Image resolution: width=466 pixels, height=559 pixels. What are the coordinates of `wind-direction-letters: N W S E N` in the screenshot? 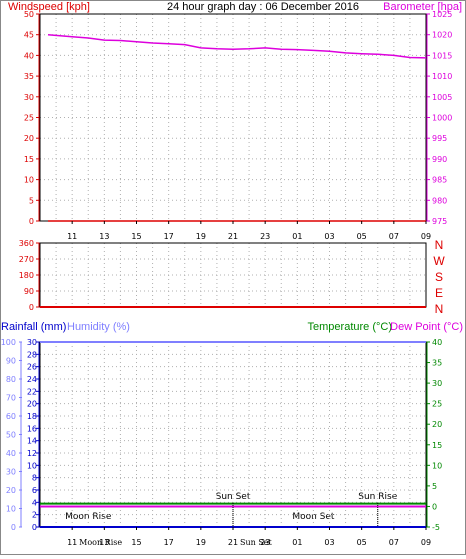 It's located at (439, 277).